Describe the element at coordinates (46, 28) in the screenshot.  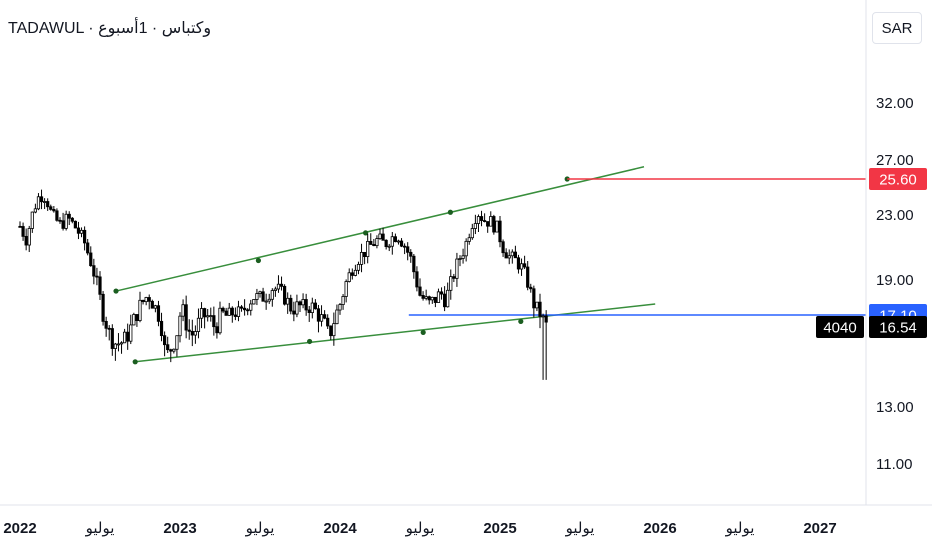
I see `exchange-name: TADAWUL` at that location.